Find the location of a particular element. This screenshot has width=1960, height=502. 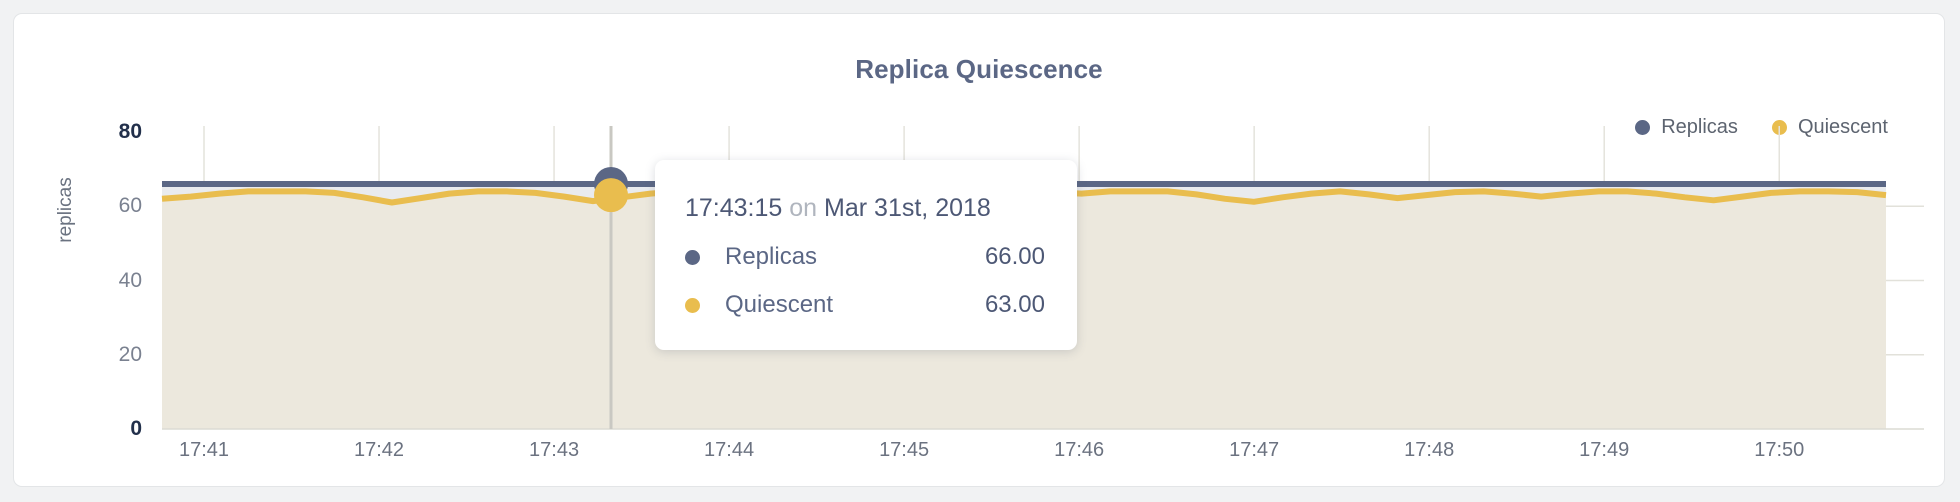

x-axis-tick-label: 17:49 is located at coordinates (1604, 450).